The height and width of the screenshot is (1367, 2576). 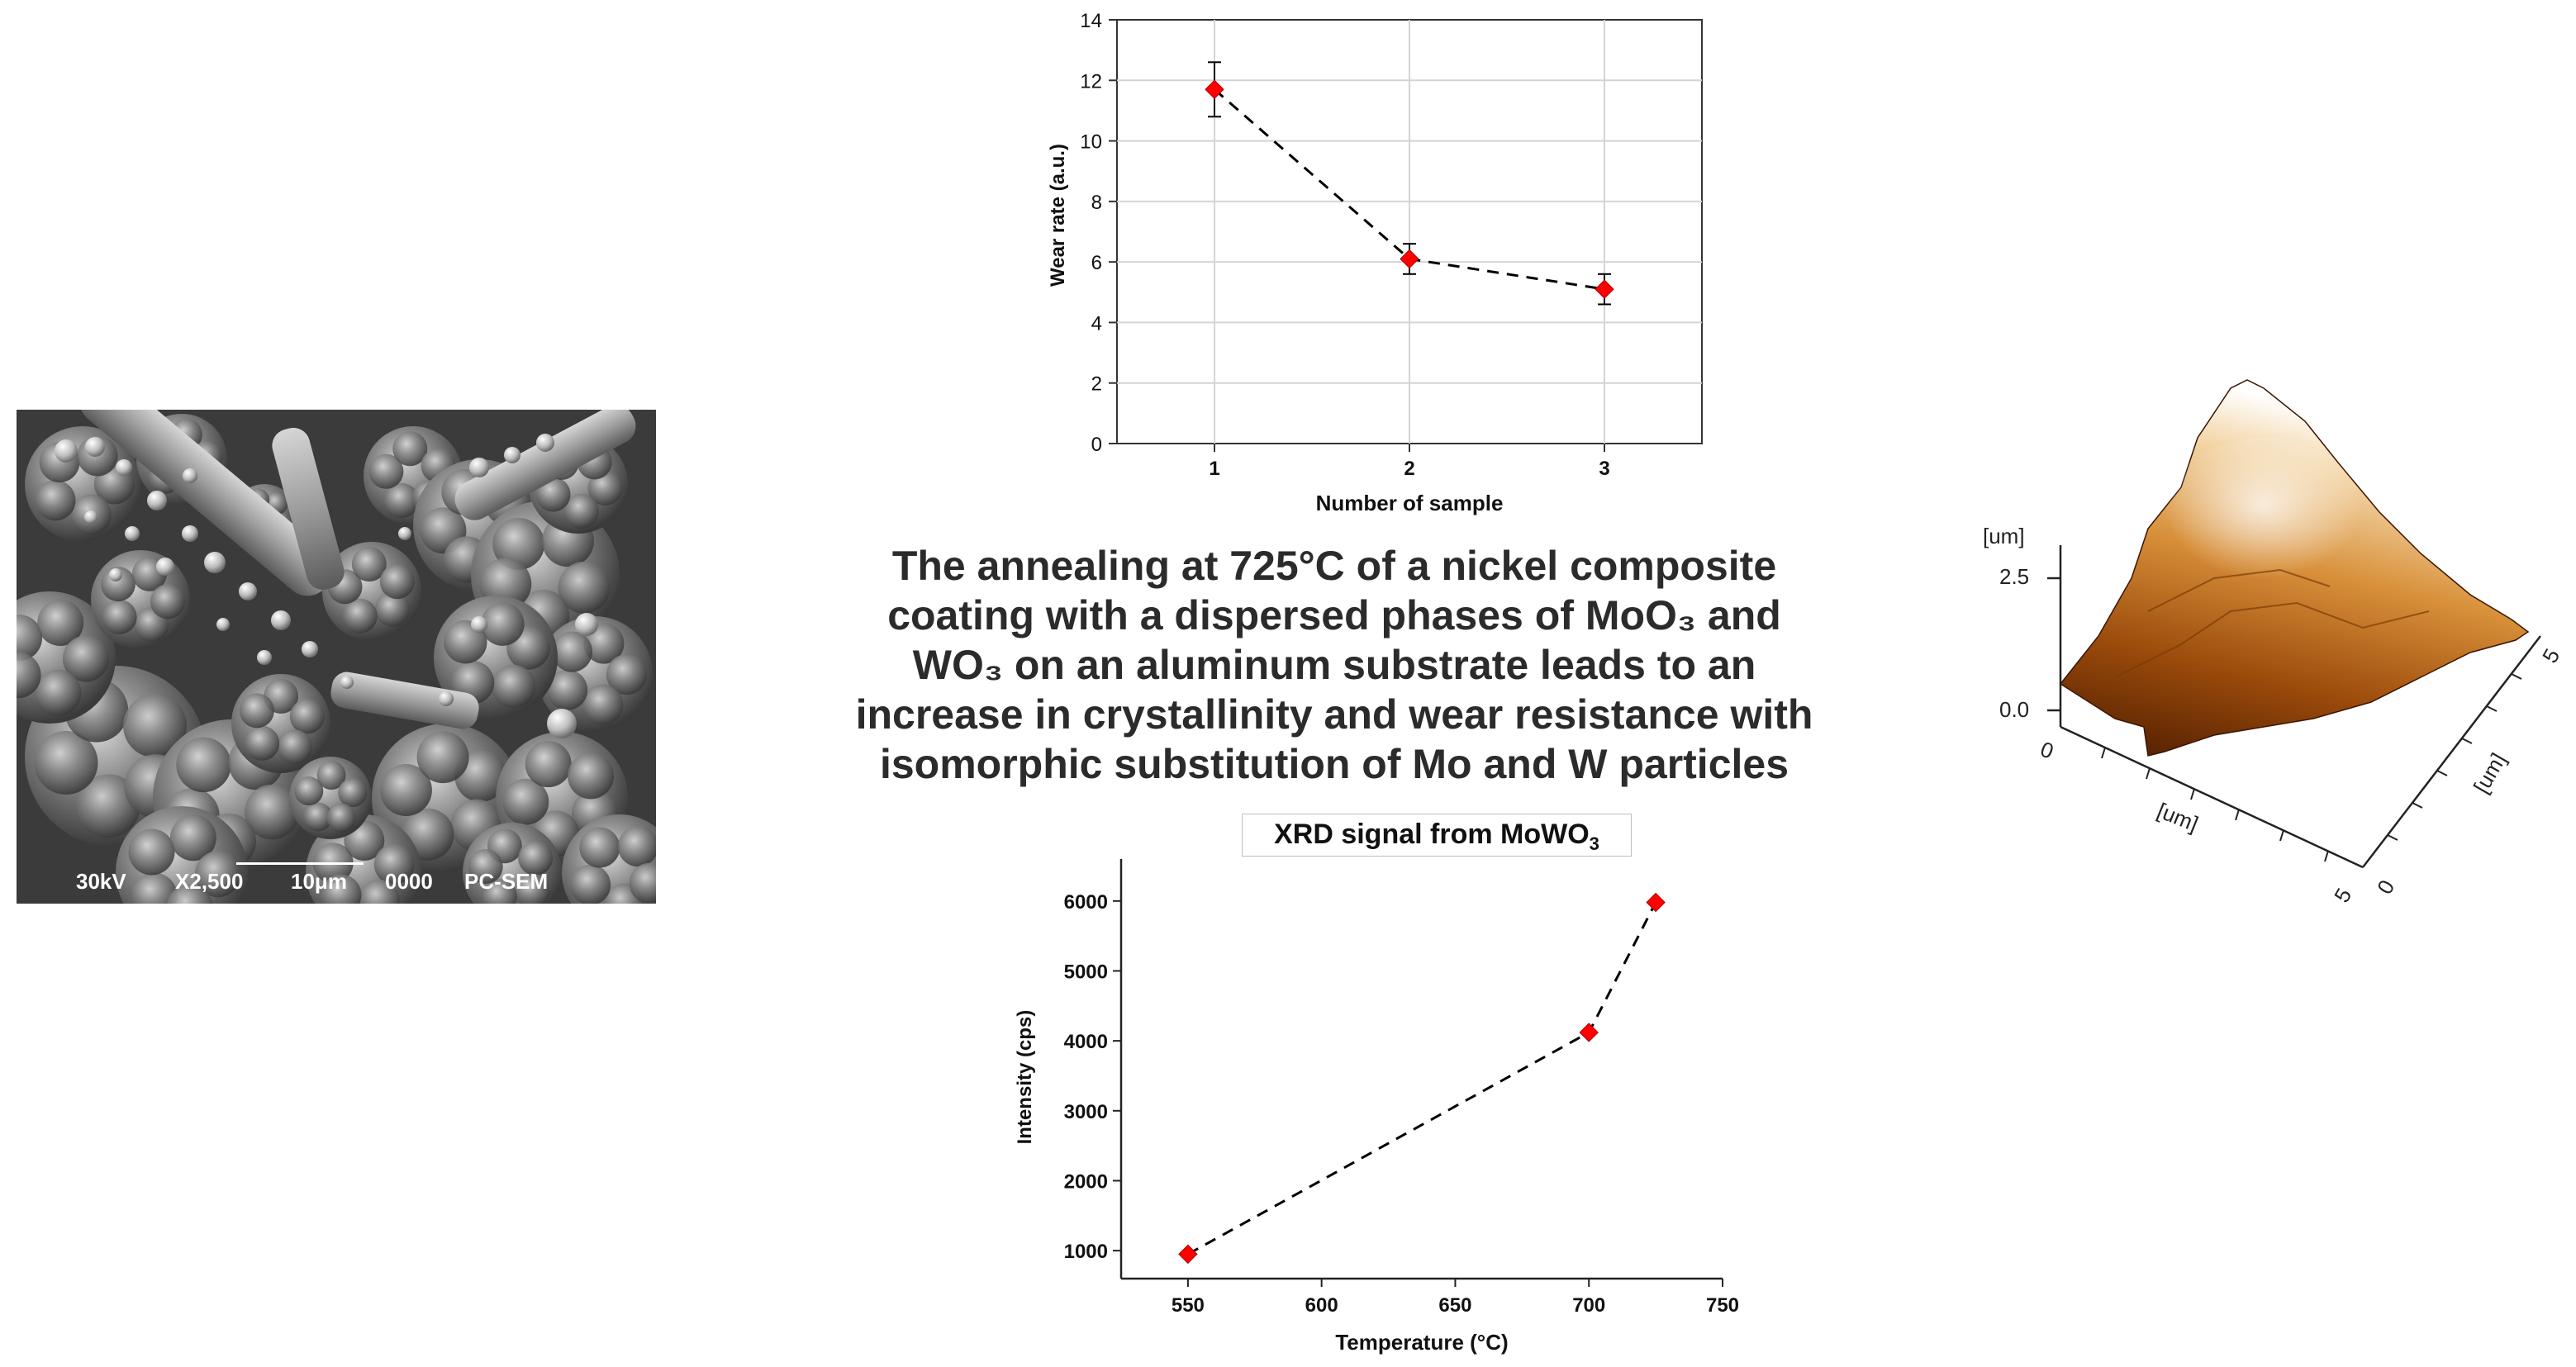 What do you see at coordinates (1086, 1042) in the screenshot?
I see `xrd-y-tick-label: 4000` at bounding box center [1086, 1042].